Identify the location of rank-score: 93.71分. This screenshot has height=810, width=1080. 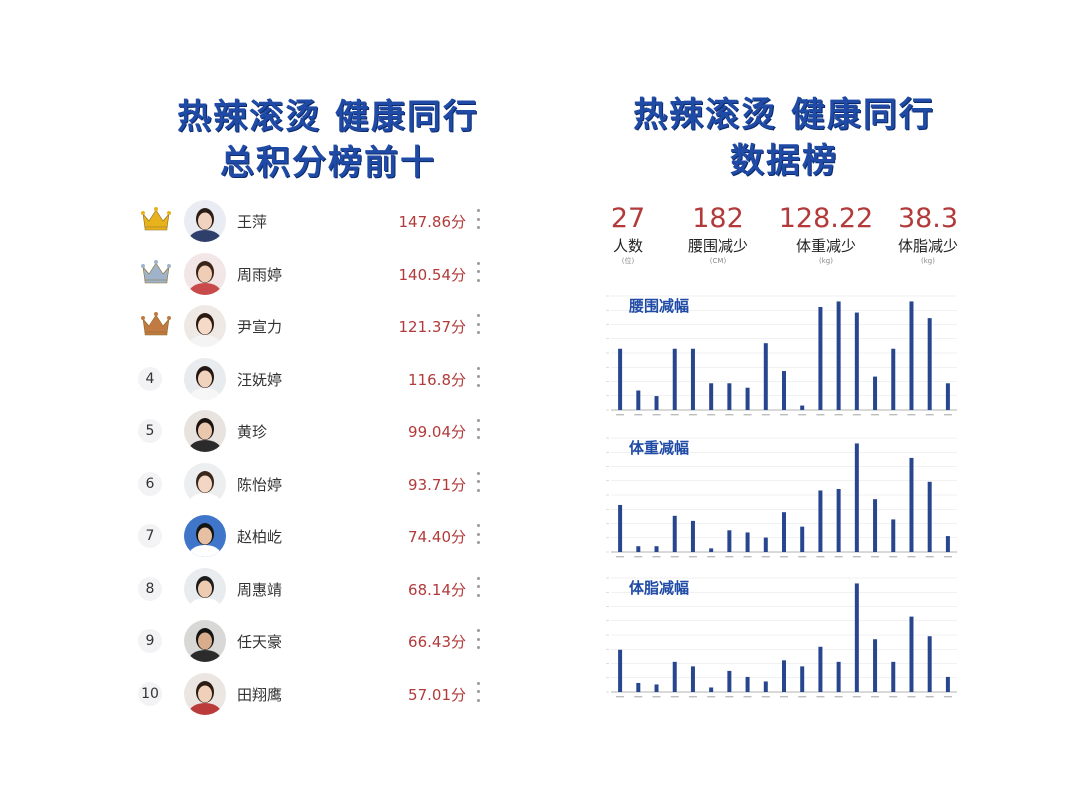
(437, 484).